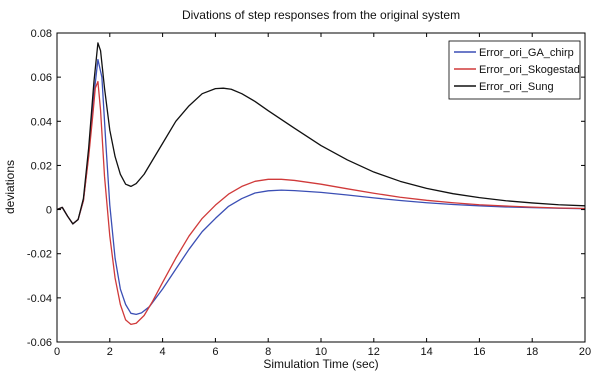 This screenshot has width=598, height=372. I want to click on x-tick-label: 20, so click(585, 352).